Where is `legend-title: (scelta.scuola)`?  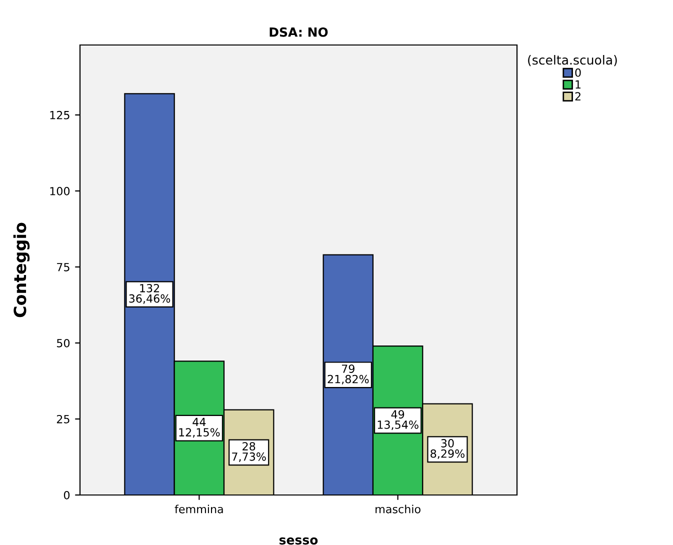
legend-title: (scelta.scuola) is located at coordinates (572, 60).